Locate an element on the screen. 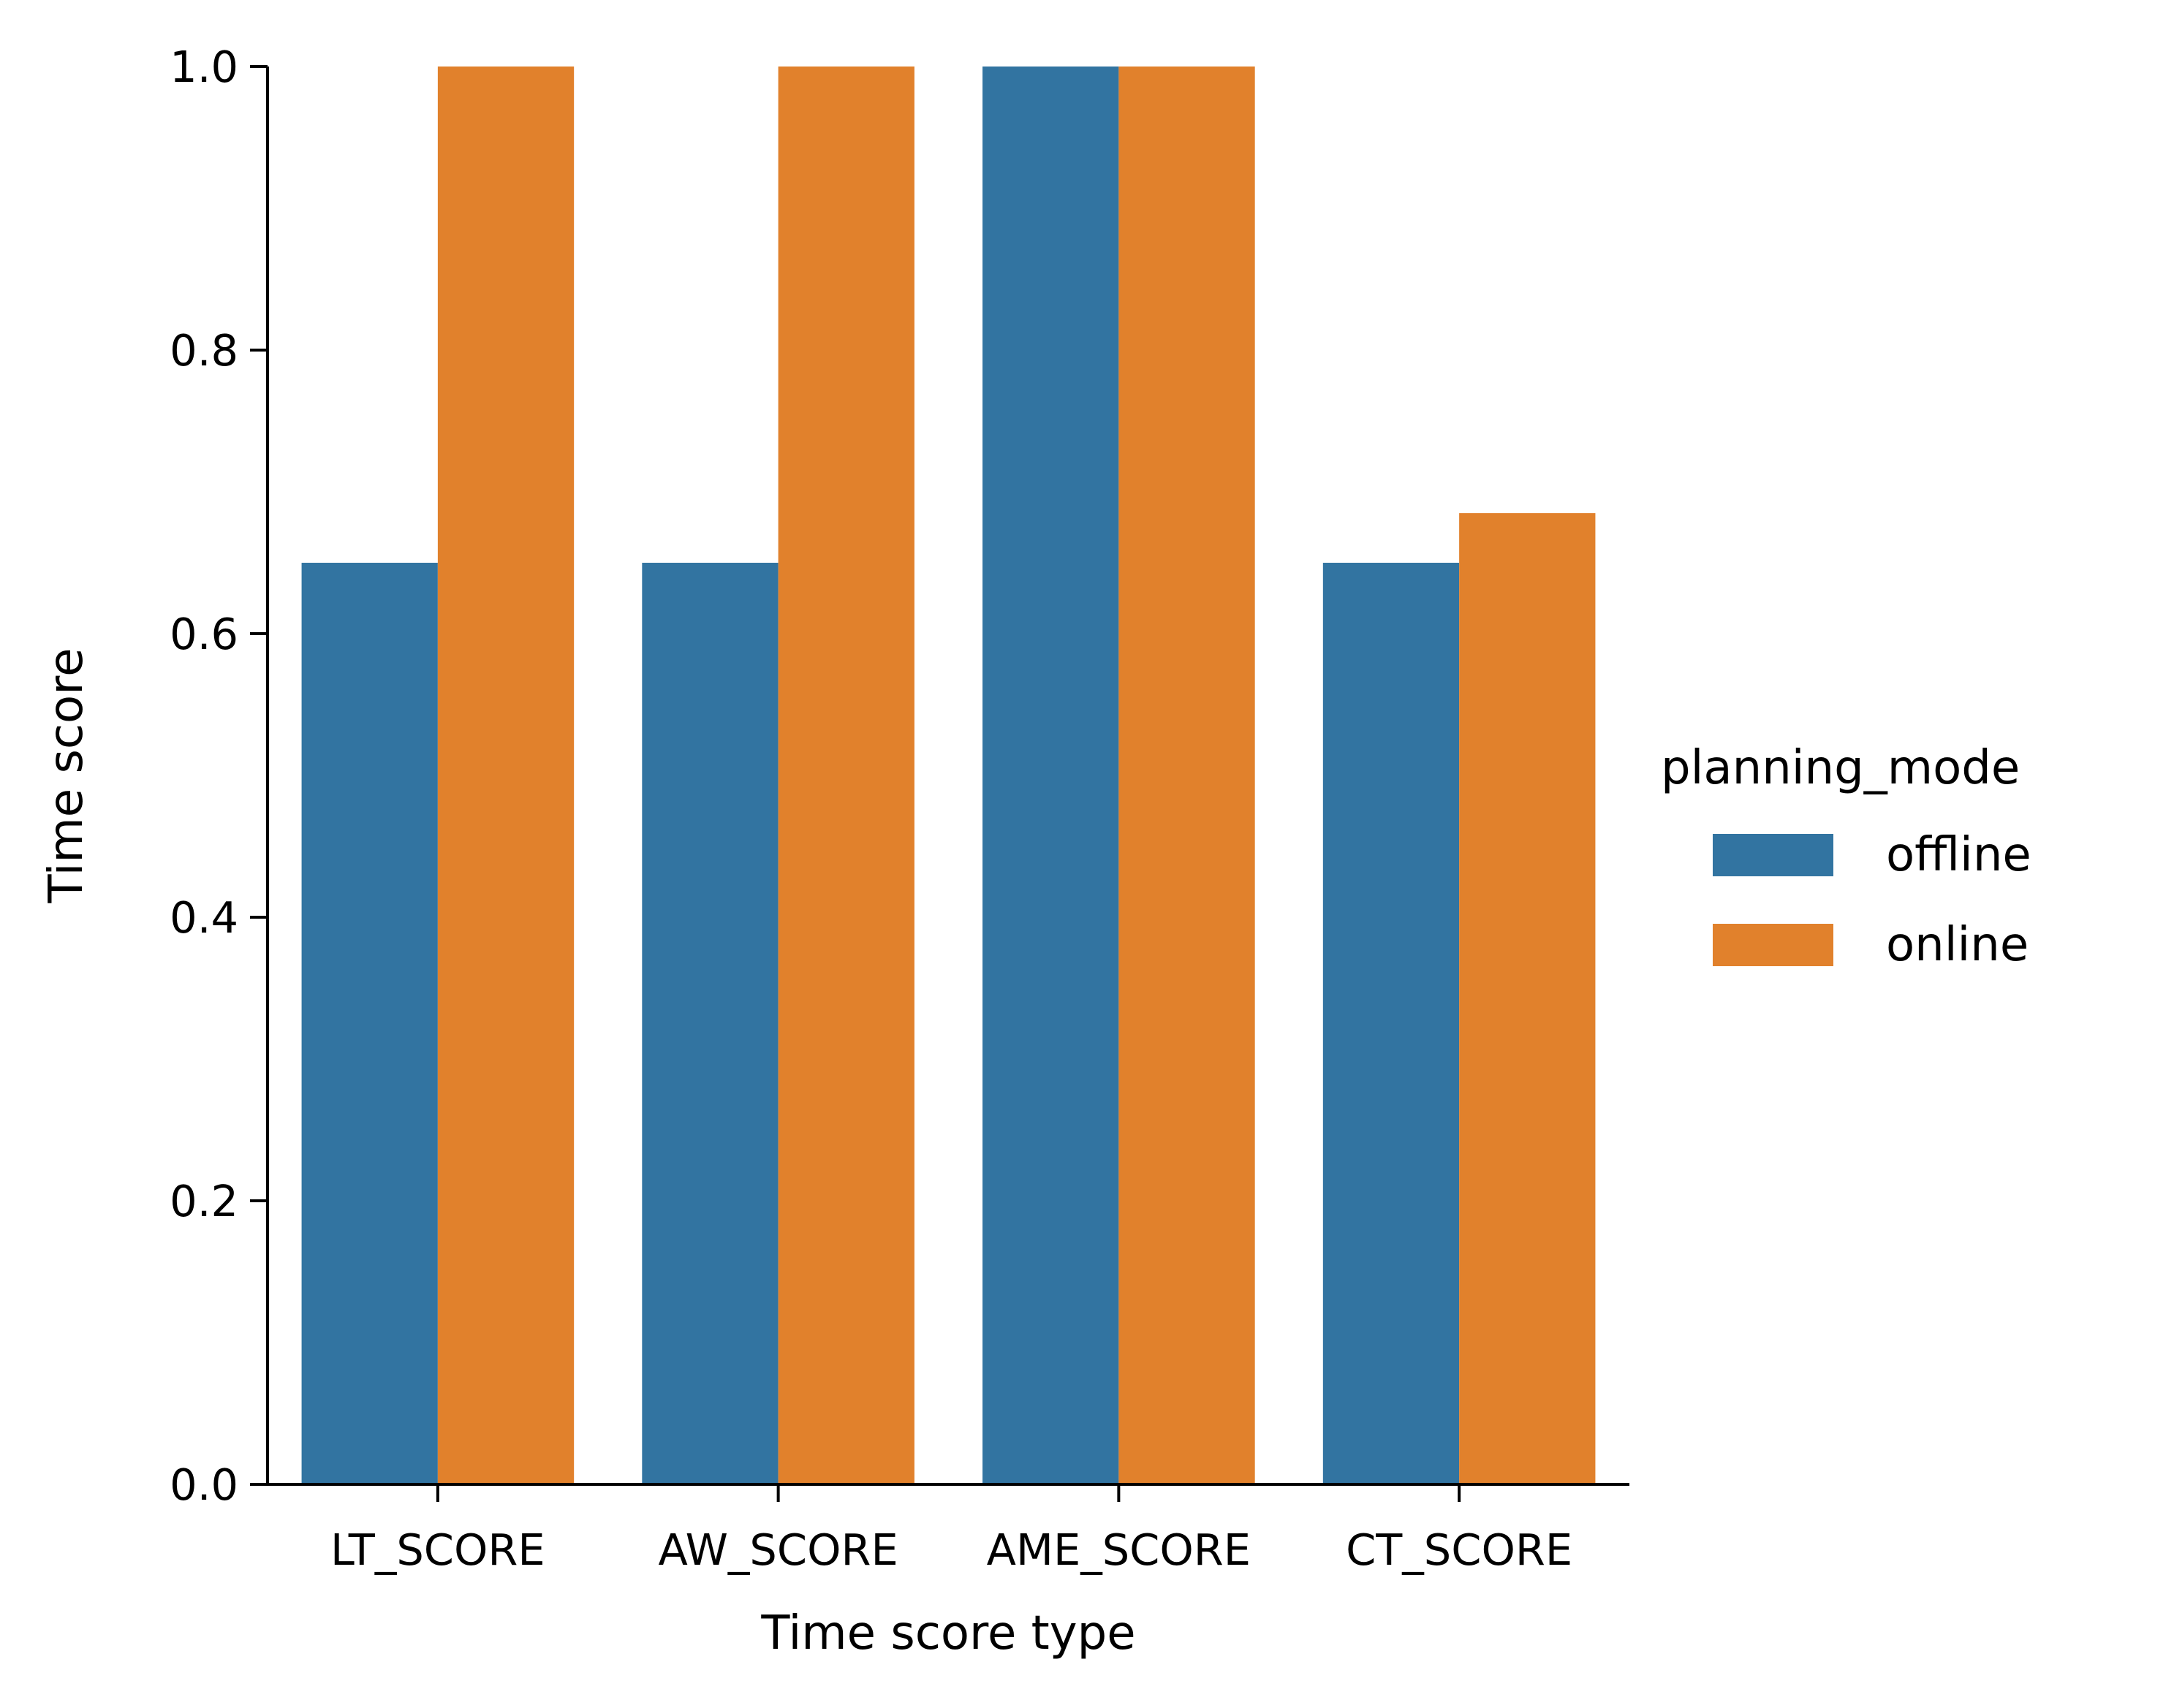 The width and height of the screenshot is (2174, 1708). x-axis-title: Time score type is located at coordinates (947, 1633).